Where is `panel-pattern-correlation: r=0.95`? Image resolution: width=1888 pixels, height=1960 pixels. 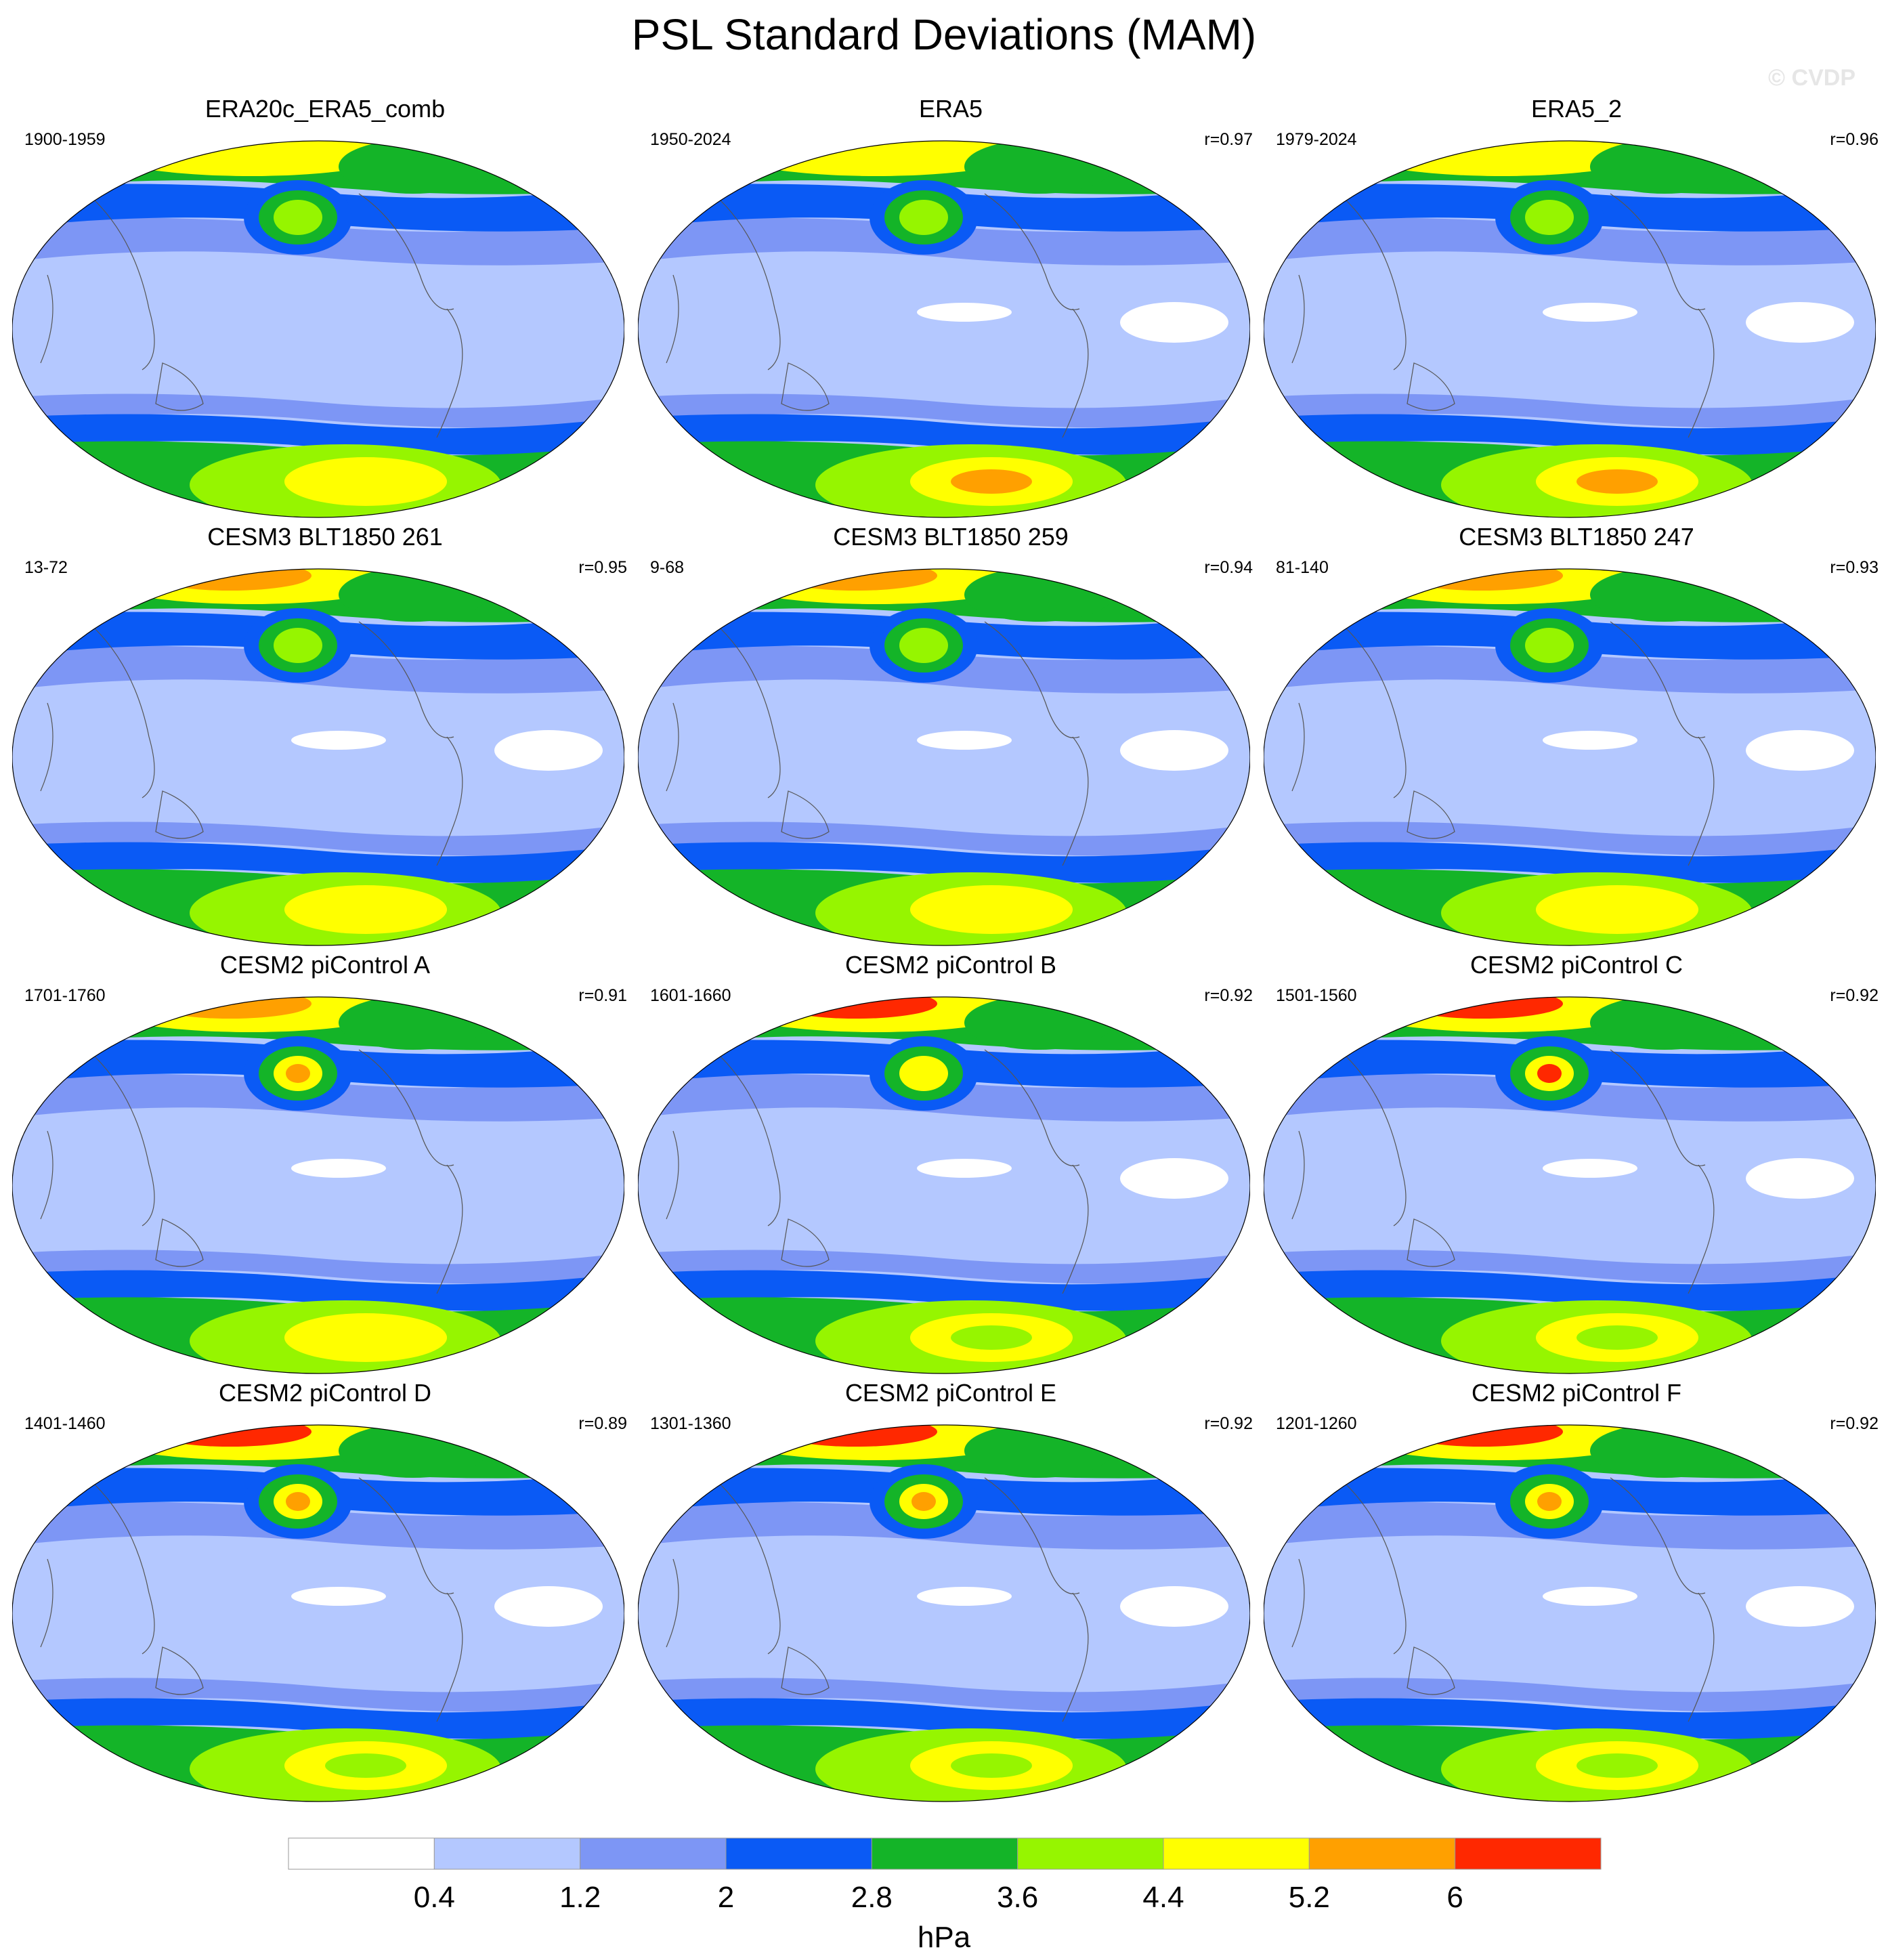
panel-pattern-correlation: r=0.95 is located at coordinates (602, 567).